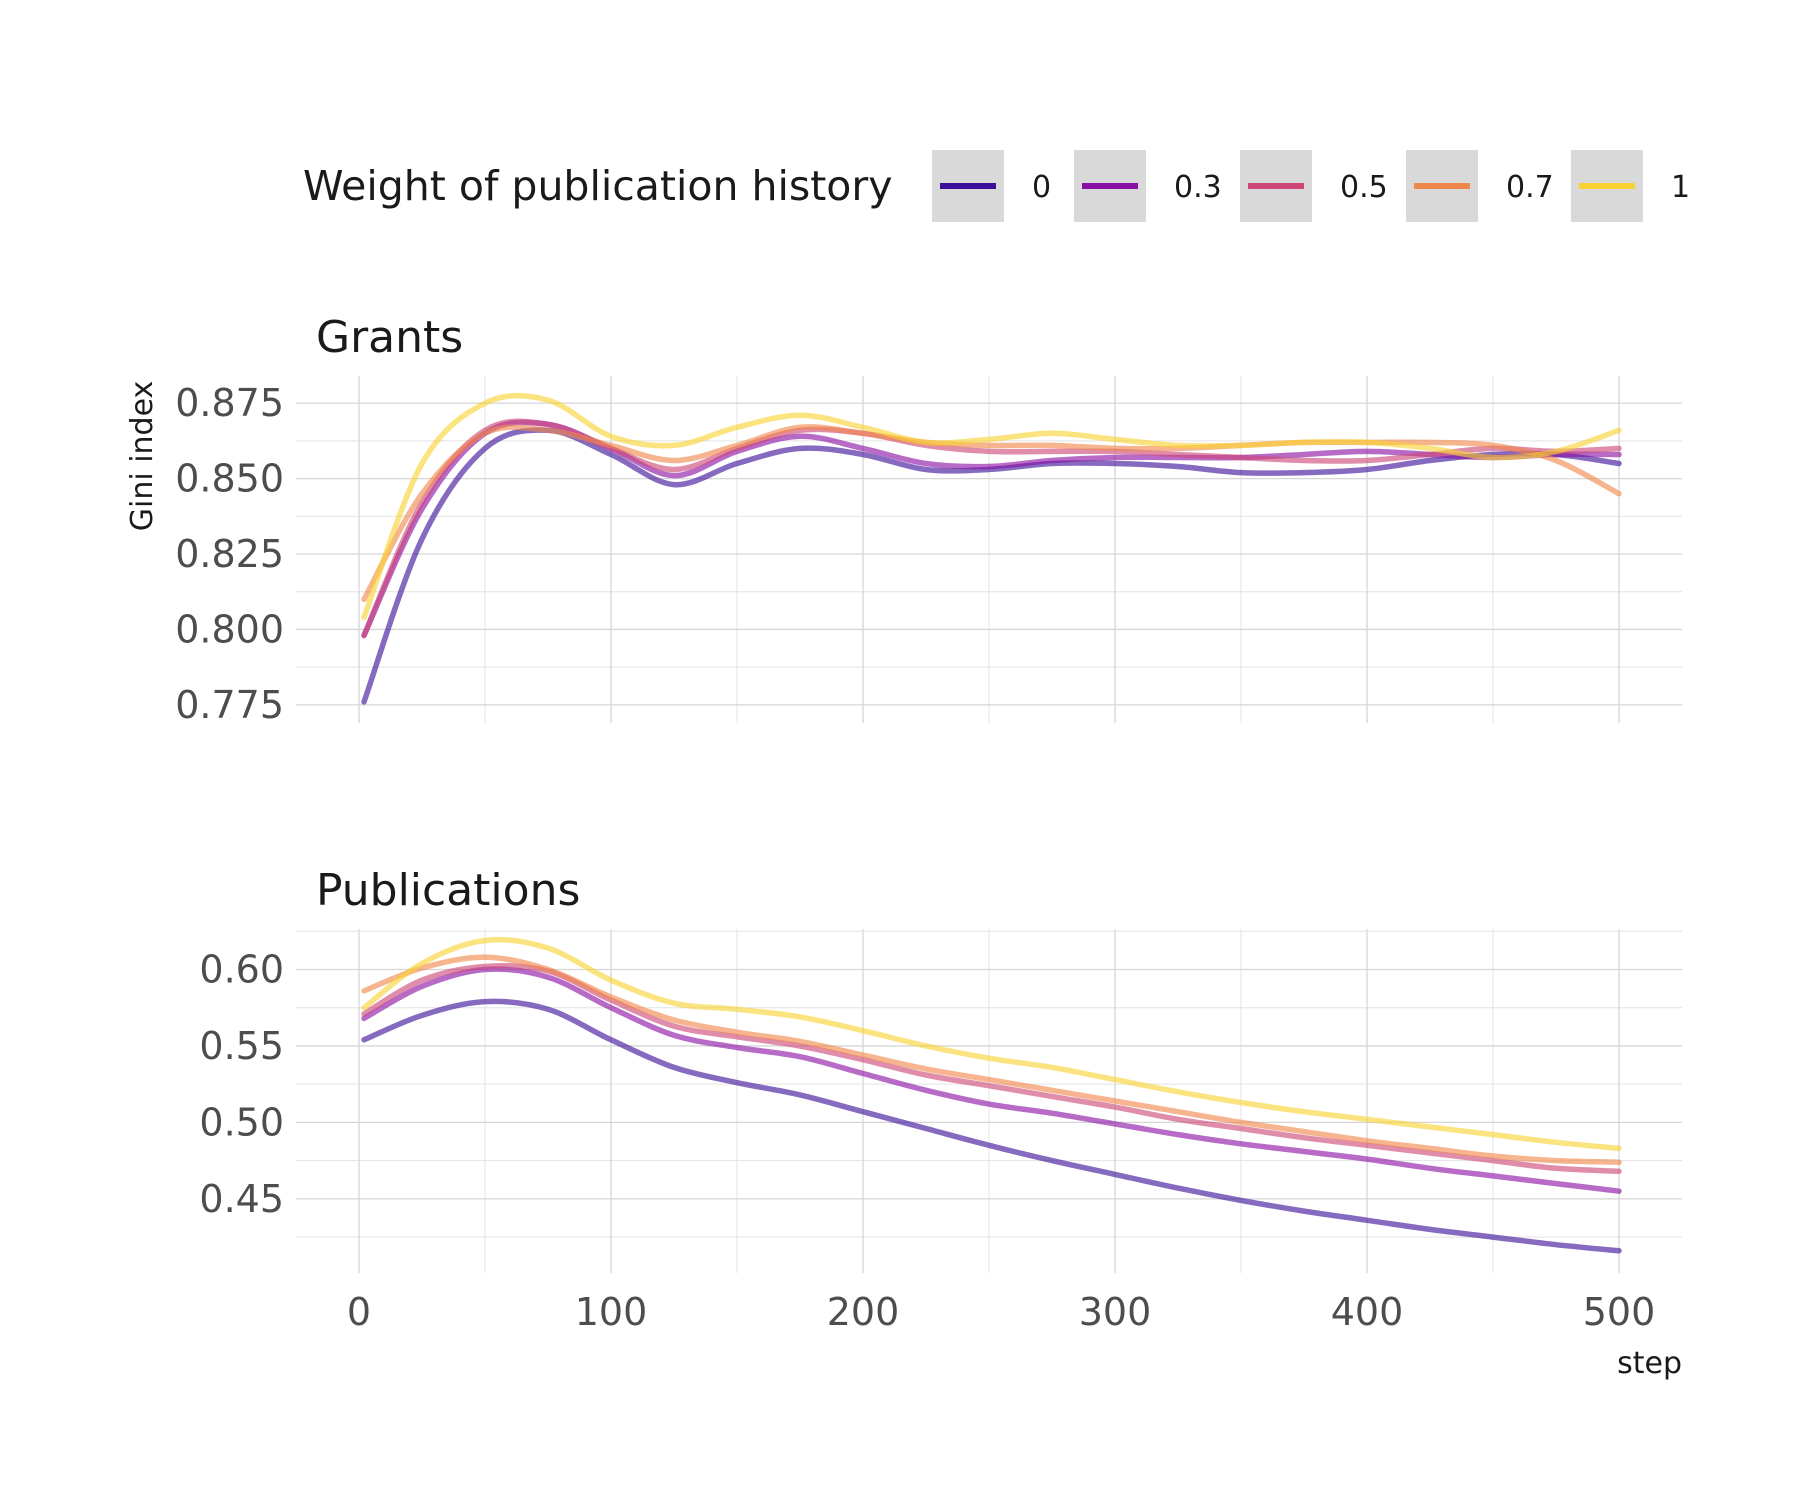  What do you see at coordinates (1619, 1312) in the screenshot?
I see `x-tick-label: 500` at bounding box center [1619, 1312].